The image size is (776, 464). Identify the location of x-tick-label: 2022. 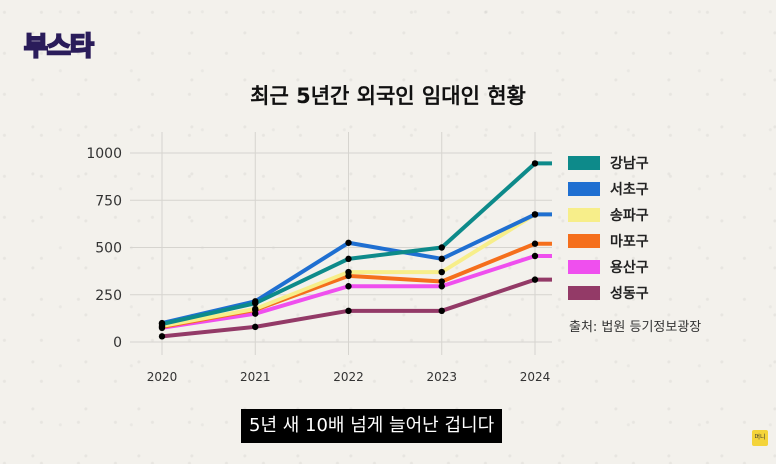
(348, 377).